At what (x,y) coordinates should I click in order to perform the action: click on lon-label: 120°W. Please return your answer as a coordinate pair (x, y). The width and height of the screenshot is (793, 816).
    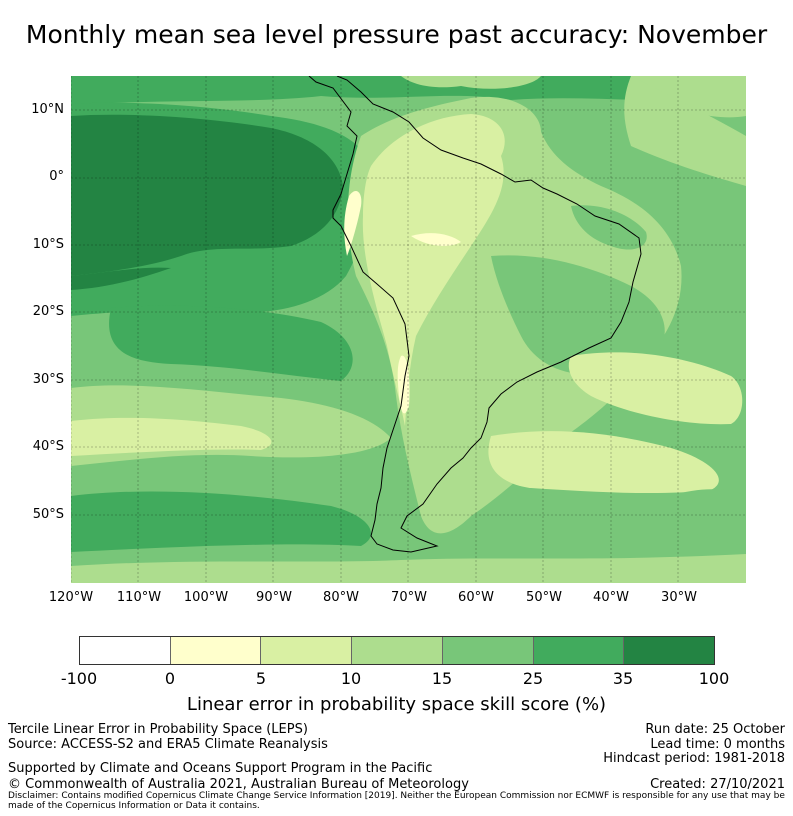
    Looking at the image, I should click on (71, 597).